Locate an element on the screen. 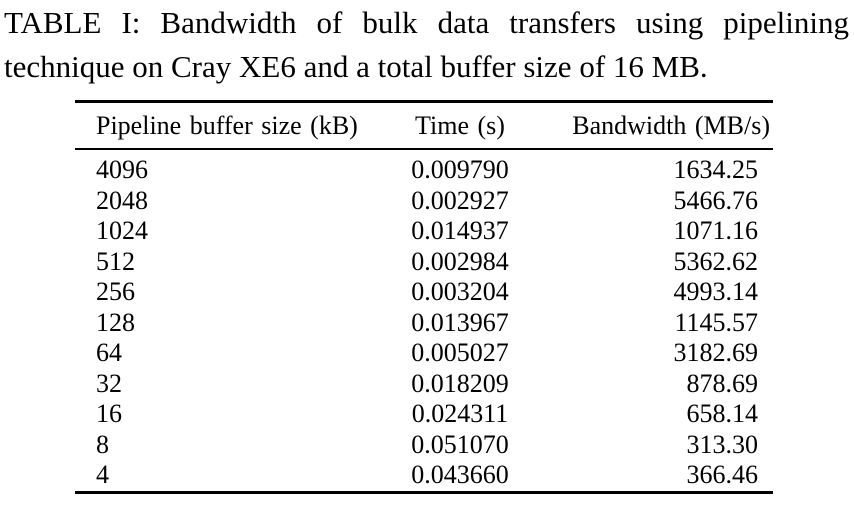  table-row: 1024 0.014937 1071.16 is located at coordinates (424, 231).